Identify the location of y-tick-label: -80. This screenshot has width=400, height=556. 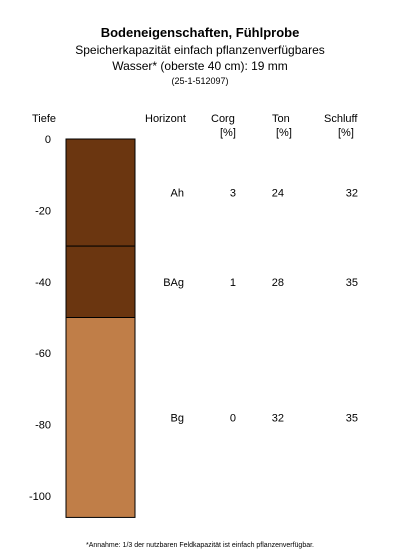
(43, 426).